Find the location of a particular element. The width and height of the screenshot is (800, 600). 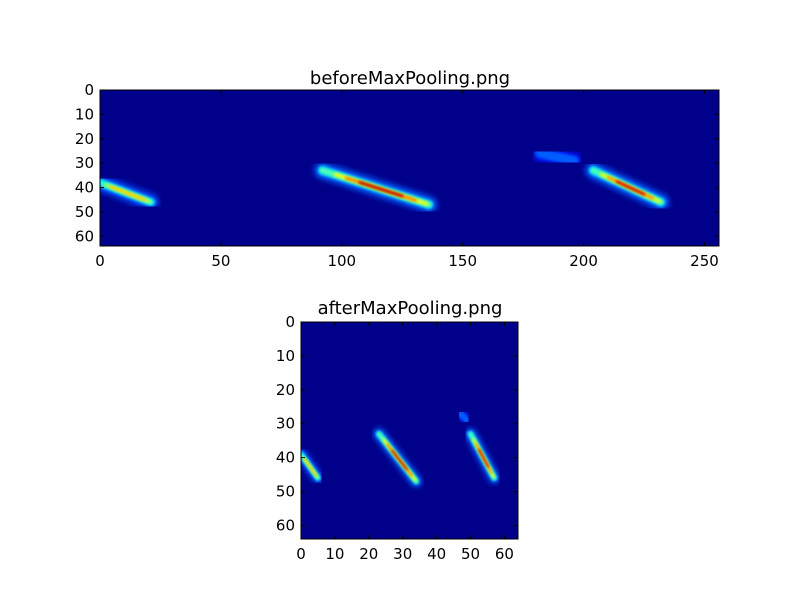

x-tick-label: 250 is located at coordinates (704, 261).